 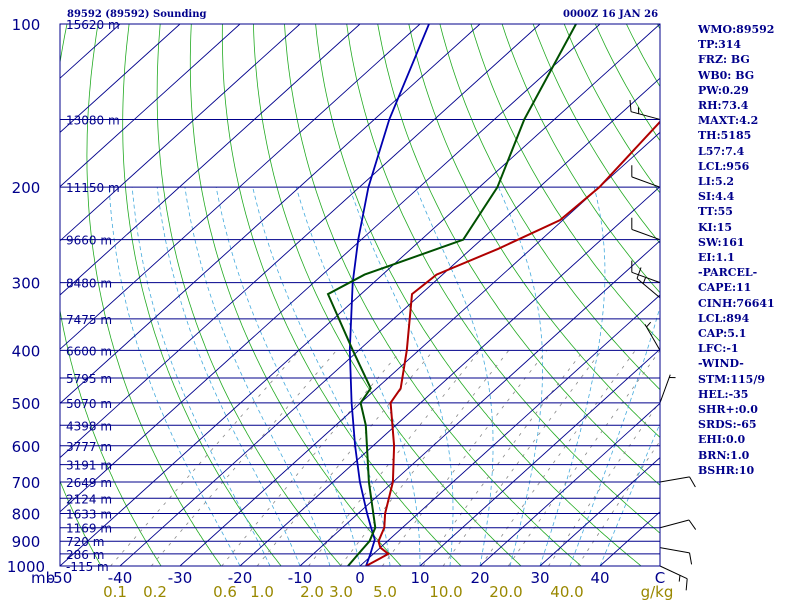 I want to click on pressure-label: 1000, so click(x=26, y=567).